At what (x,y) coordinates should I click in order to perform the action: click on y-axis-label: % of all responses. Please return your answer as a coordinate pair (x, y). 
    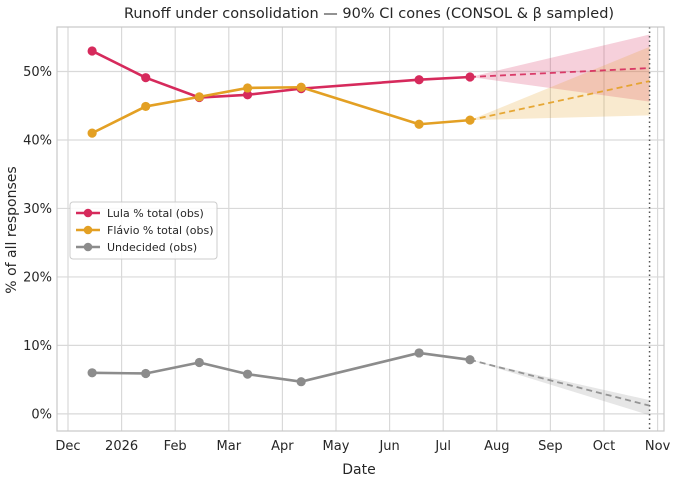
    Looking at the image, I should click on (12, 229).